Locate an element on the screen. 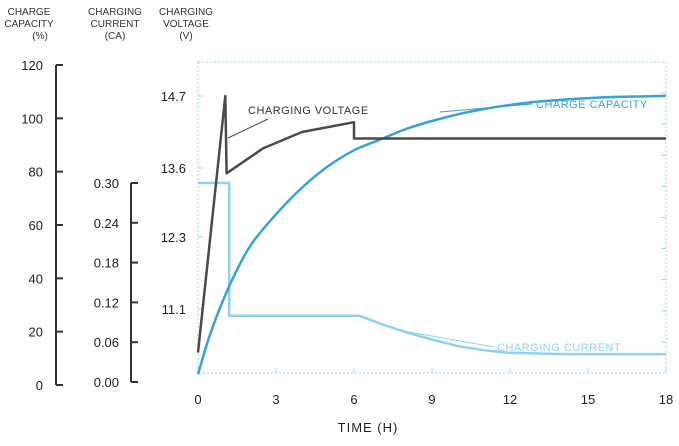 The height and width of the screenshot is (446, 679). charging-current-label: CHARGING CURRENT is located at coordinates (559, 348).